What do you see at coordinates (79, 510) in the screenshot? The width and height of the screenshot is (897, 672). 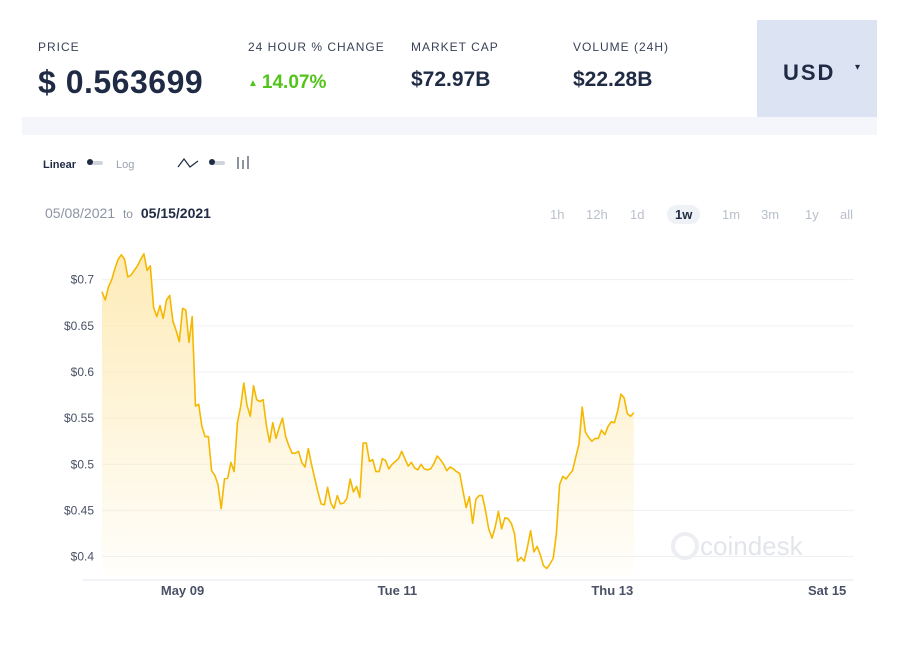 I see `y-tick-label: $0.45` at bounding box center [79, 510].